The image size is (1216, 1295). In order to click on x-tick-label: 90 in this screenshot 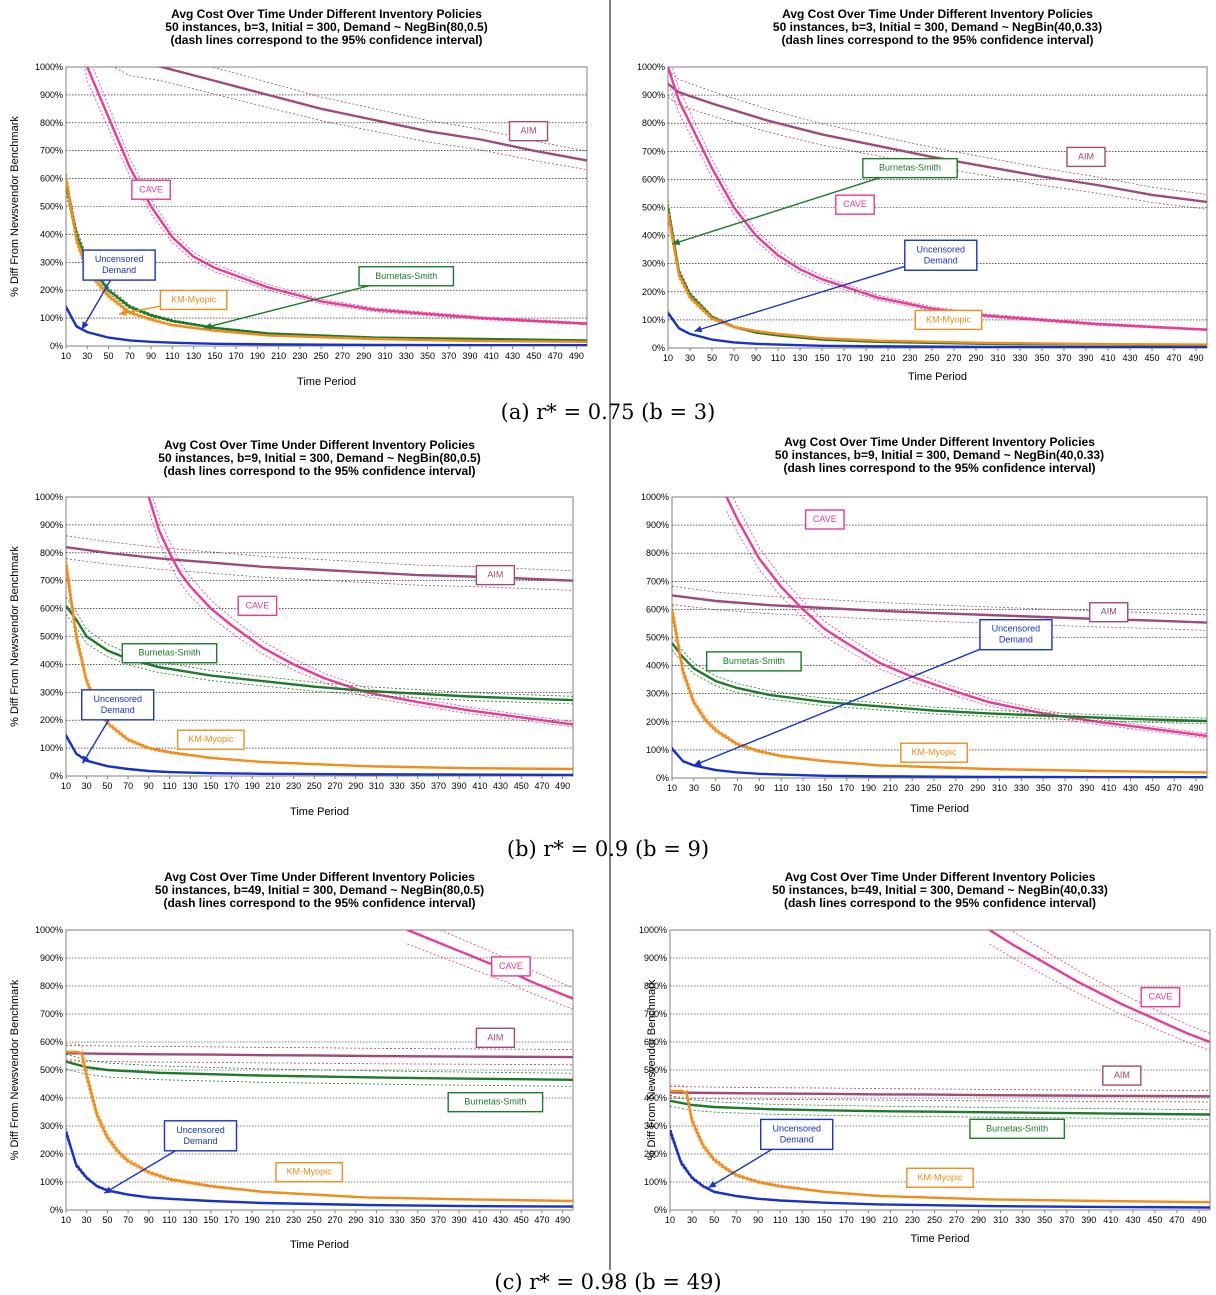, I will do `click(756, 358)`.